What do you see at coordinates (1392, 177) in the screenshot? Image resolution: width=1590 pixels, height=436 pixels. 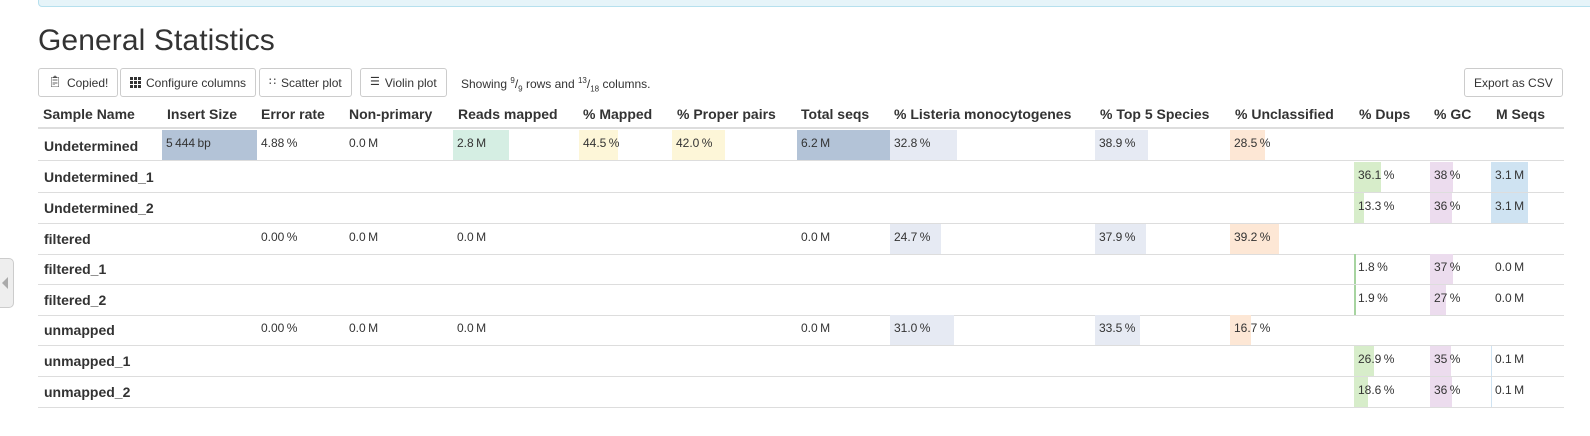 I see `cell-dups: 36.1 %` at bounding box center [1392, 177].